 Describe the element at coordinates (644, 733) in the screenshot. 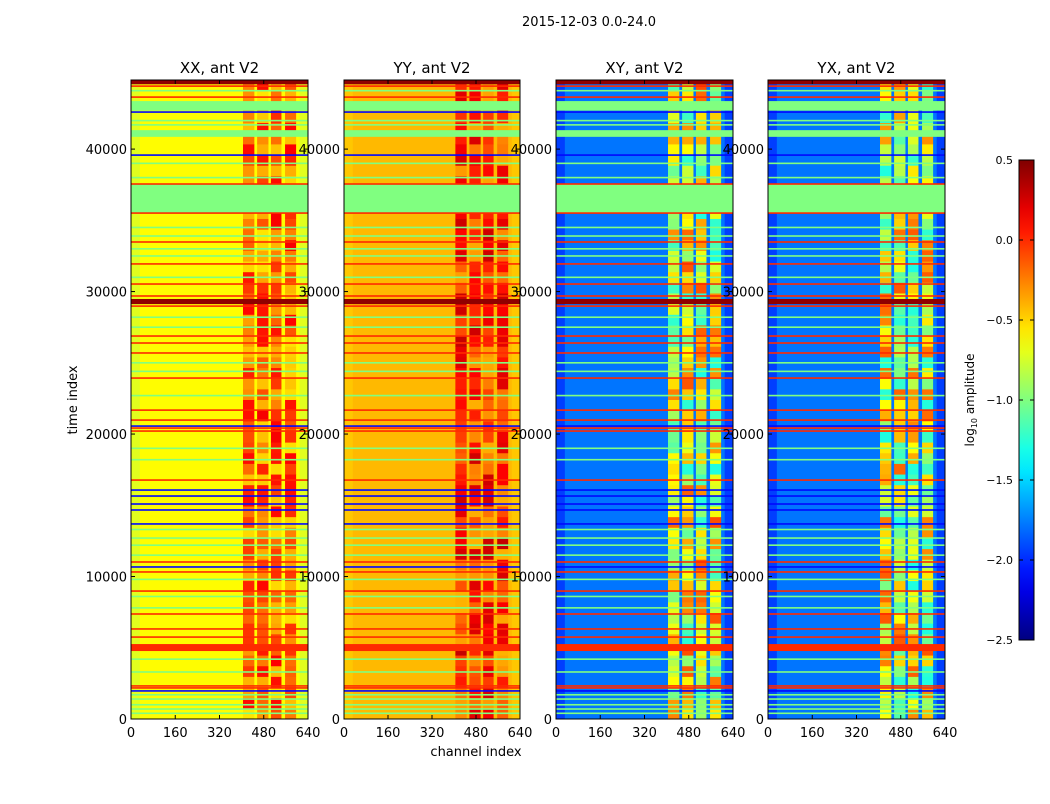

I see `x-tick-label: 320` at that location.